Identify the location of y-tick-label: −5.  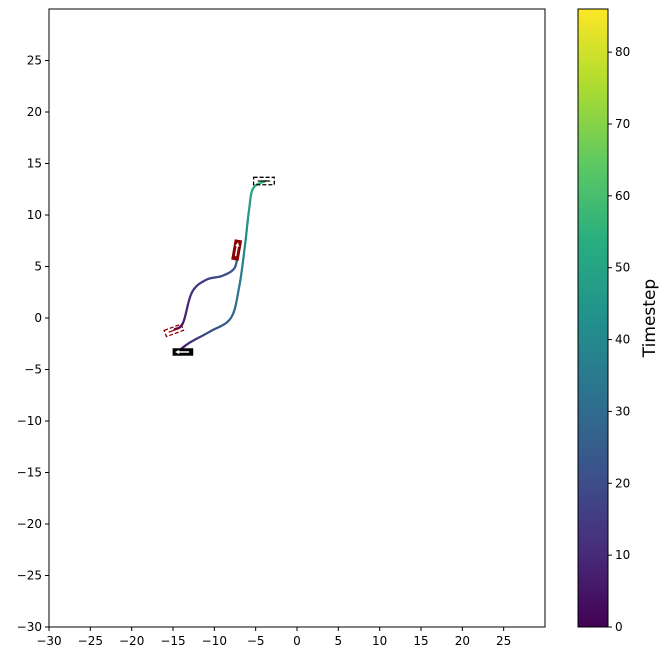
(33, 370).